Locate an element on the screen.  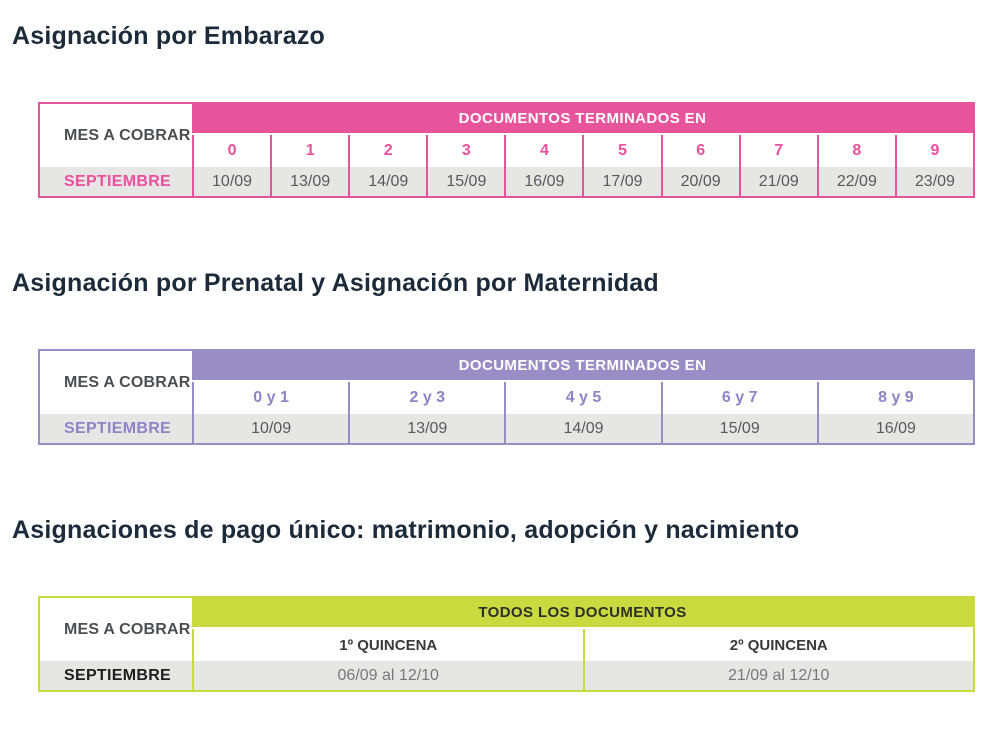
column-header: 3 is located at coordinates (465, 151).